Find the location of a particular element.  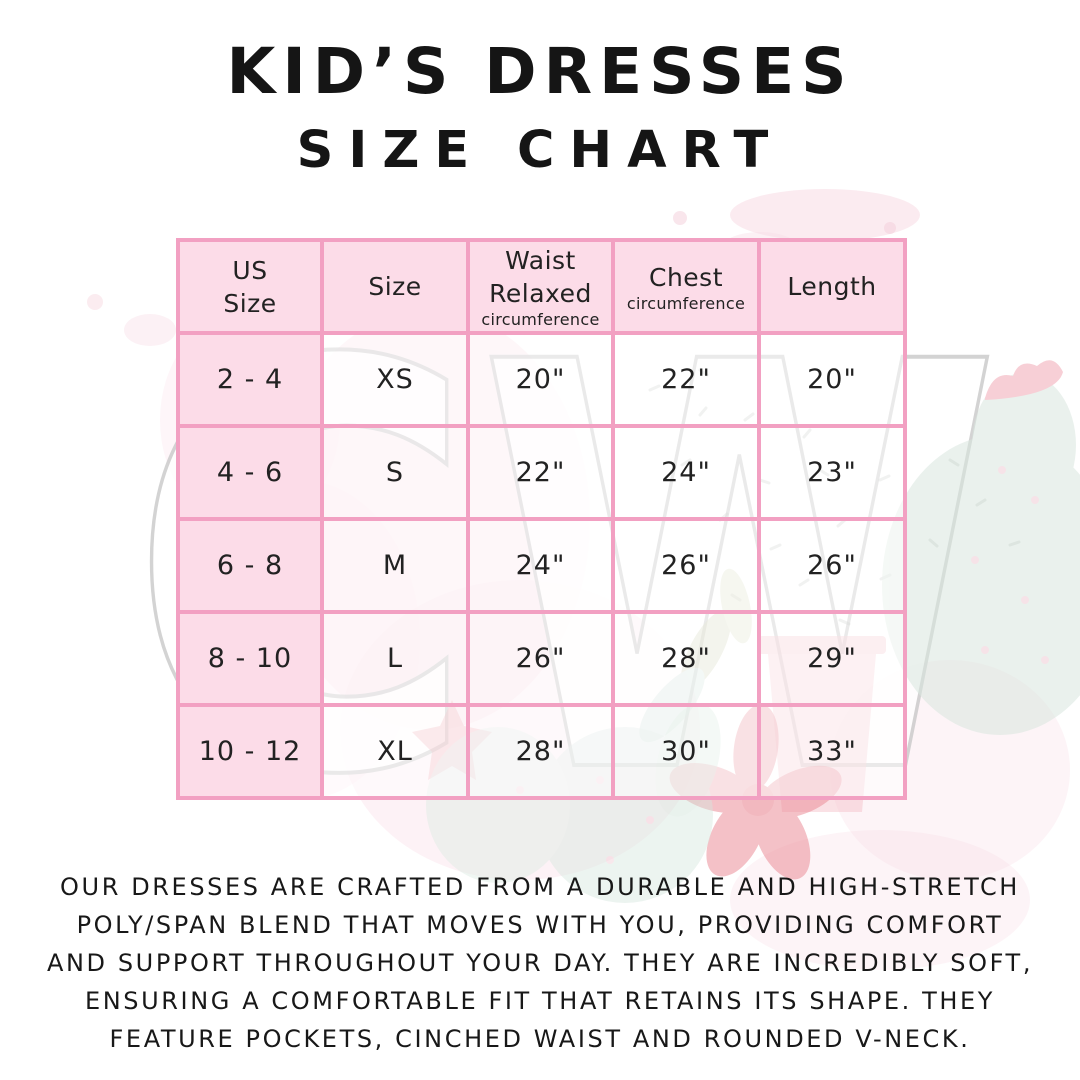

header-cell-length: Length is located at coordinates (832, 286).